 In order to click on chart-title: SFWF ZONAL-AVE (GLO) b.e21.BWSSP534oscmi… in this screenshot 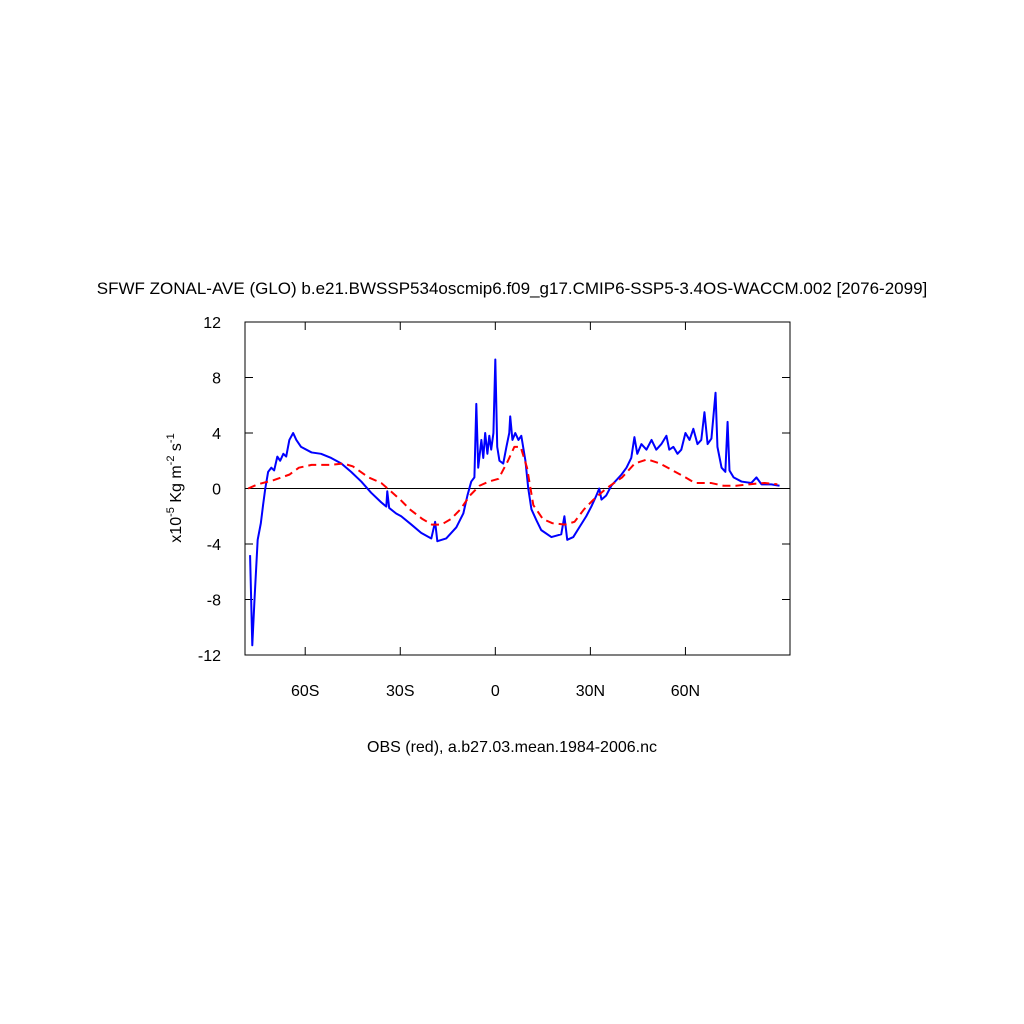, I will do `click(512, 288)`.